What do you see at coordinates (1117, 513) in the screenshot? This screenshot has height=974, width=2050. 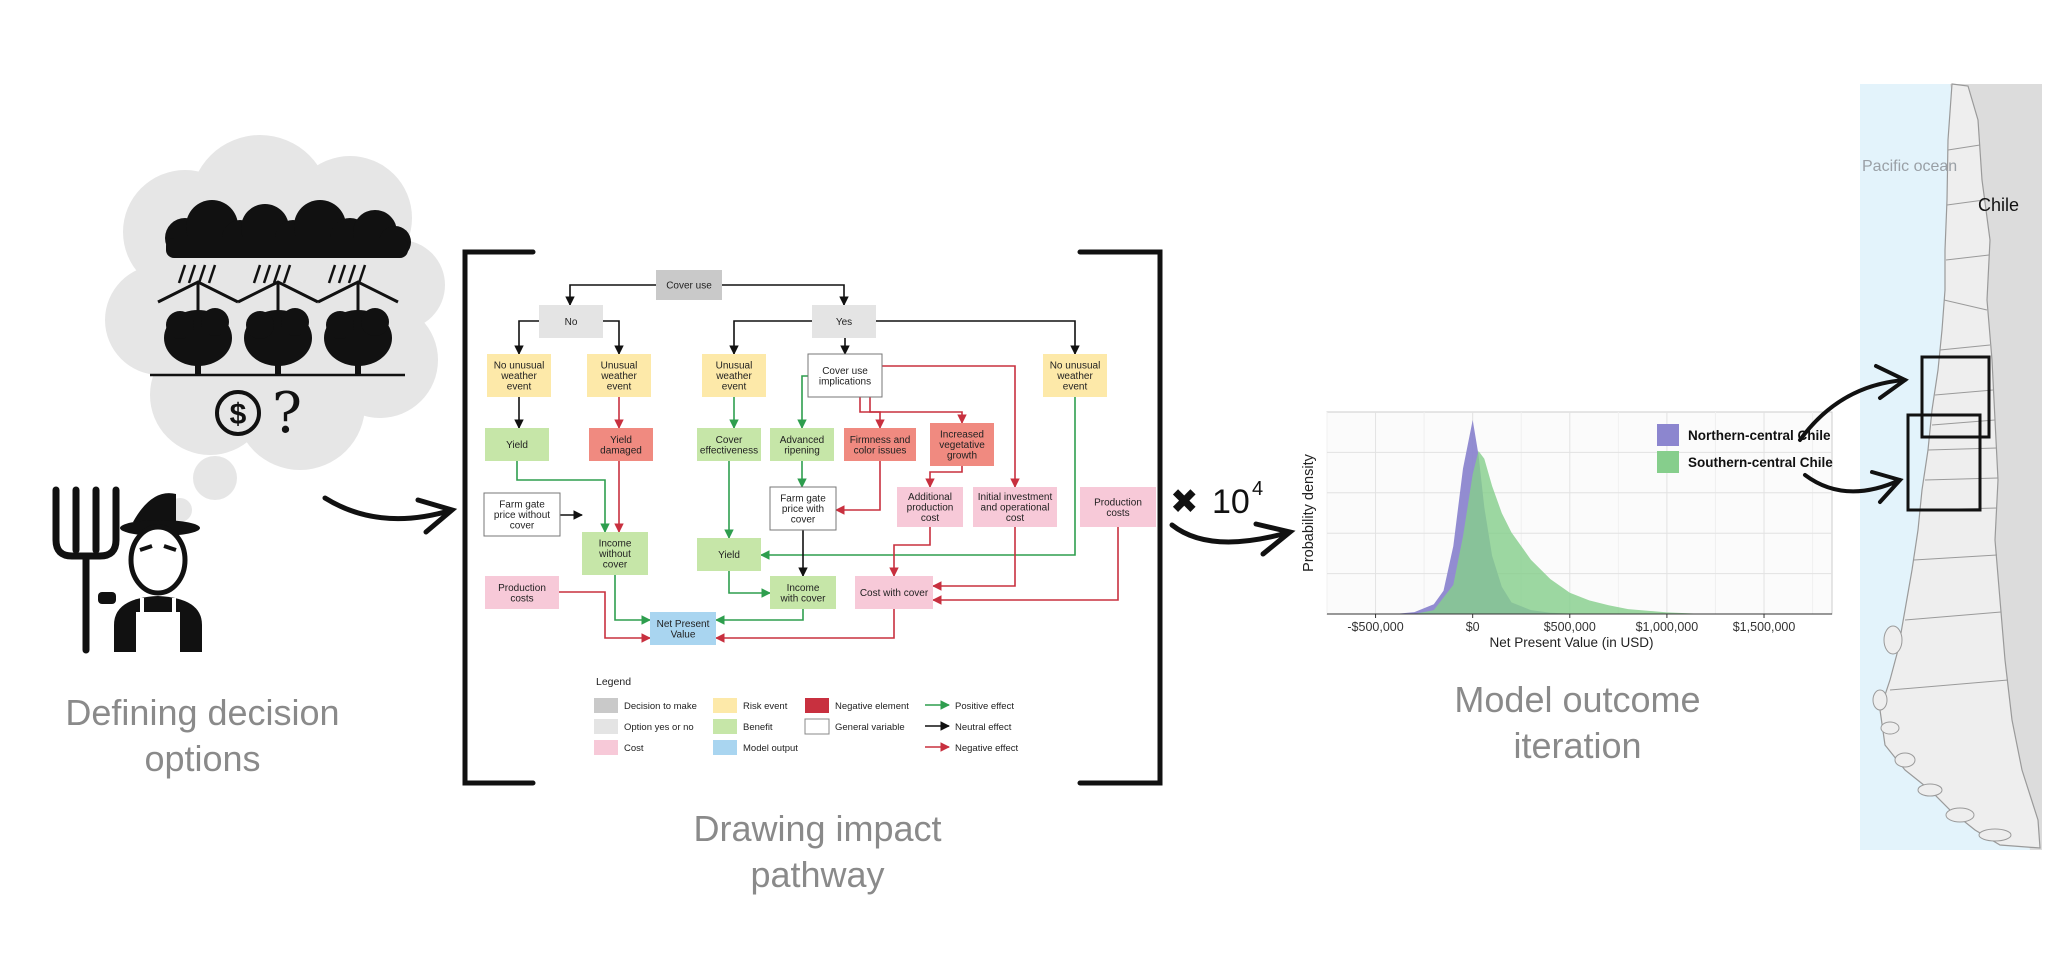 I see `node-label: costs` at bounding box center [1117, 513].